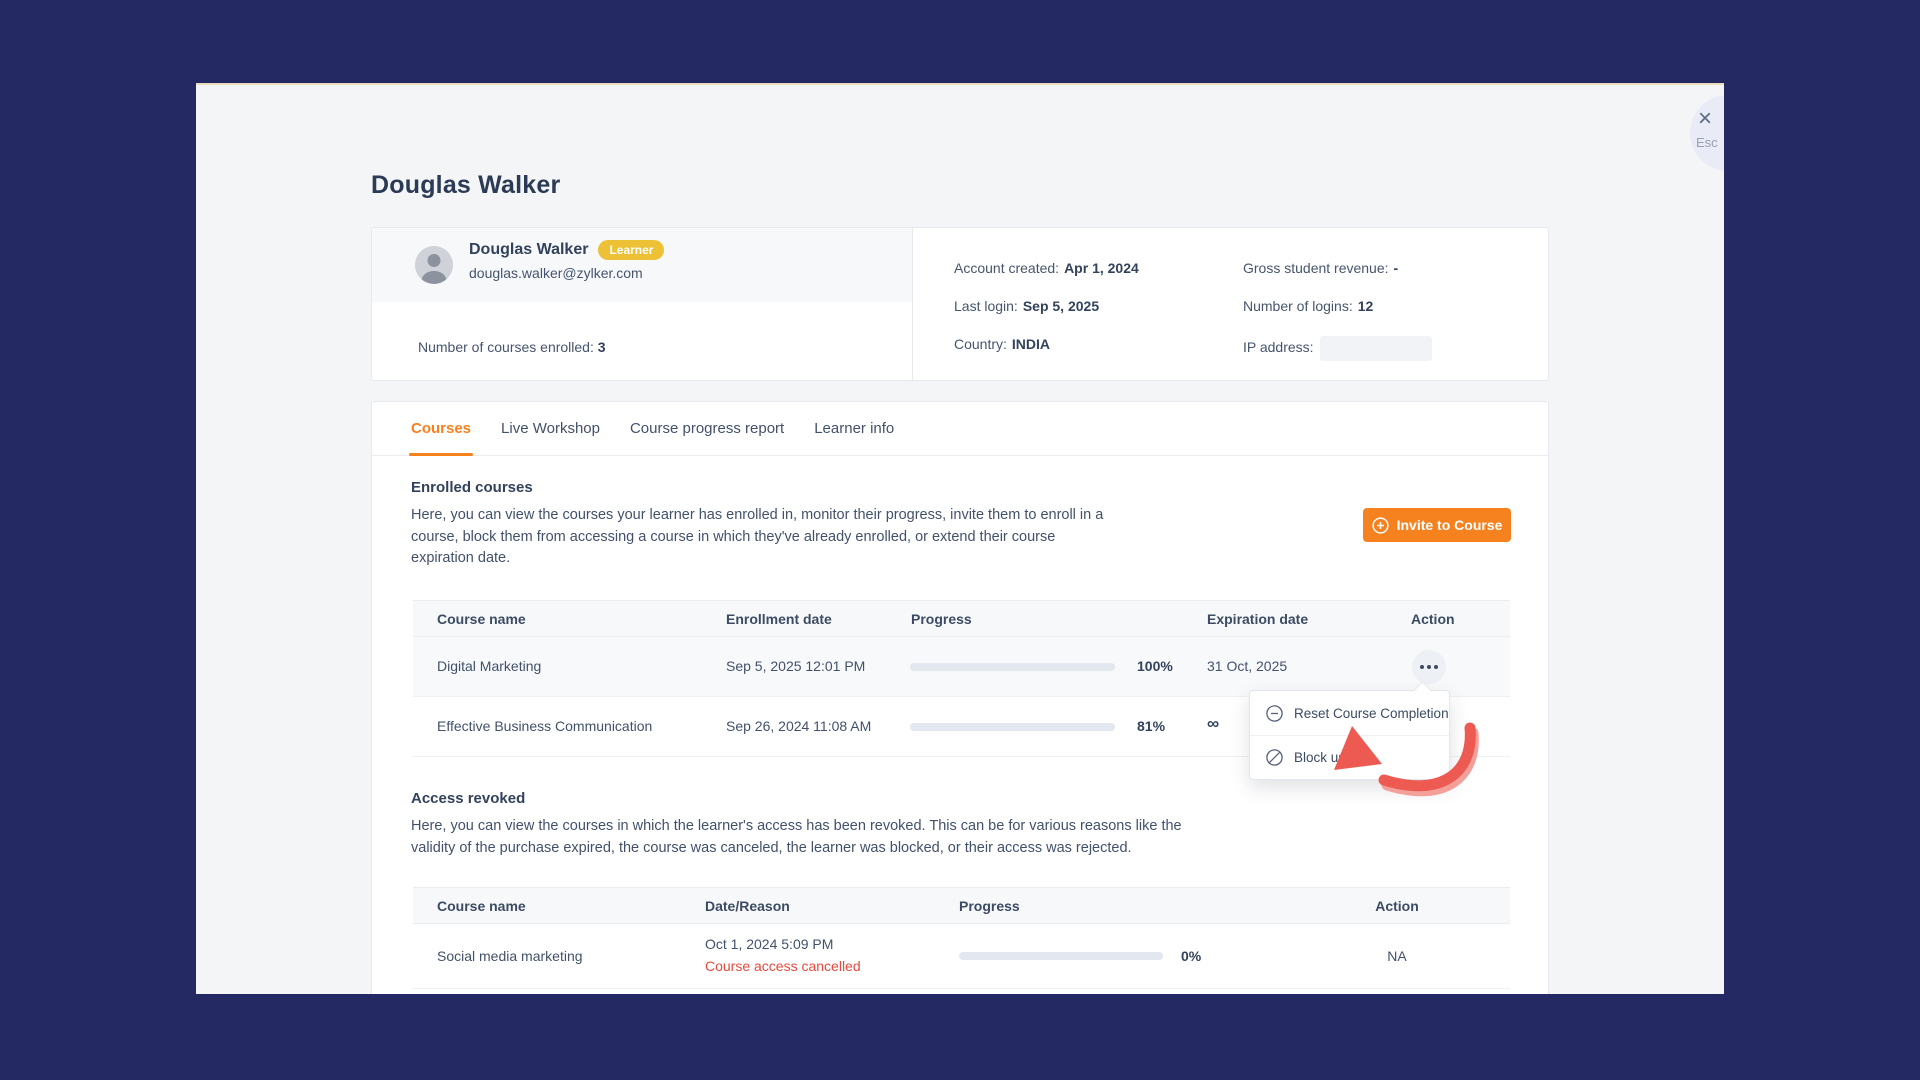 The image size is (1920, 1080). Describe the element at coordinates (1375, 348) in the screenshot. I see `ip-redacted-box` at that location.